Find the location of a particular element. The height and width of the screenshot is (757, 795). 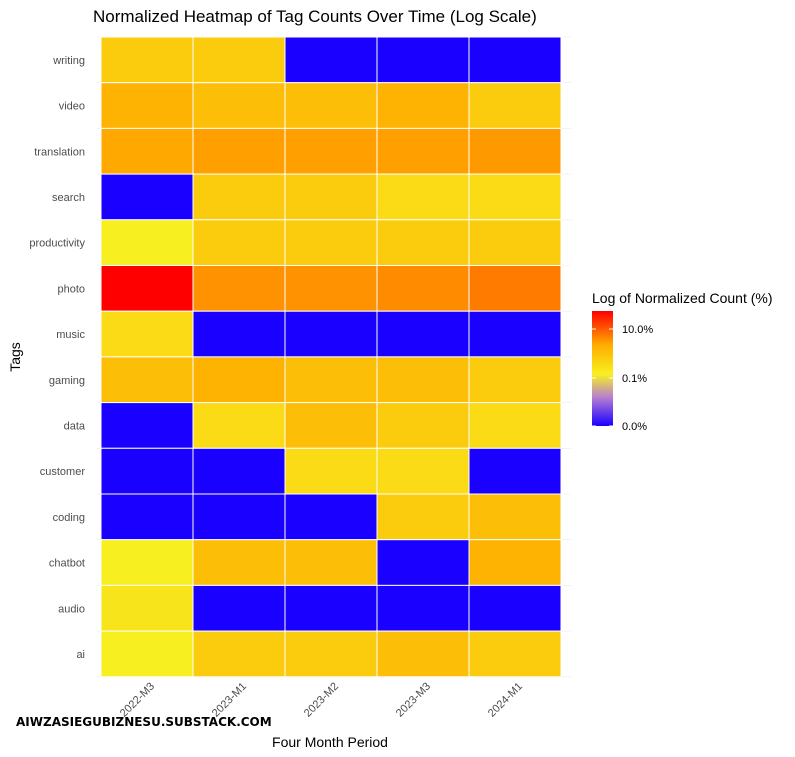

legend-tick-label-2: 0.0% is located at coordinates (634, 427).